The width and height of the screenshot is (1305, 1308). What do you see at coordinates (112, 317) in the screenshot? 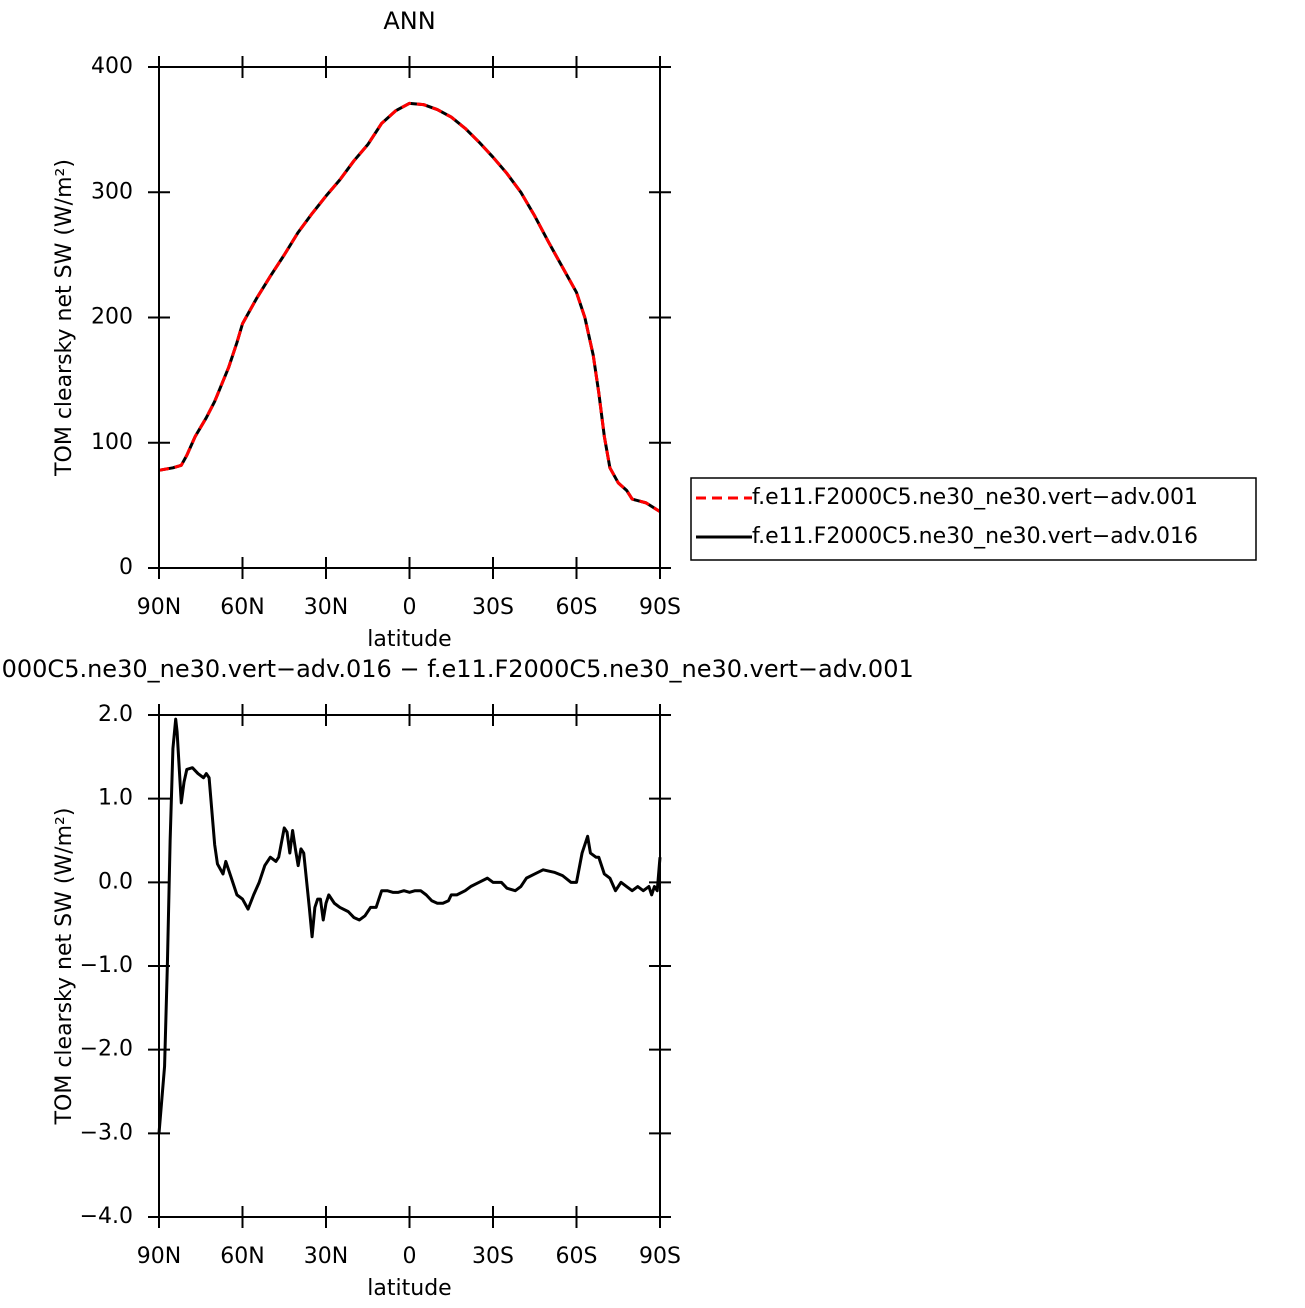
I see `y-tick-label: 200` at bounding box center [112, 317].